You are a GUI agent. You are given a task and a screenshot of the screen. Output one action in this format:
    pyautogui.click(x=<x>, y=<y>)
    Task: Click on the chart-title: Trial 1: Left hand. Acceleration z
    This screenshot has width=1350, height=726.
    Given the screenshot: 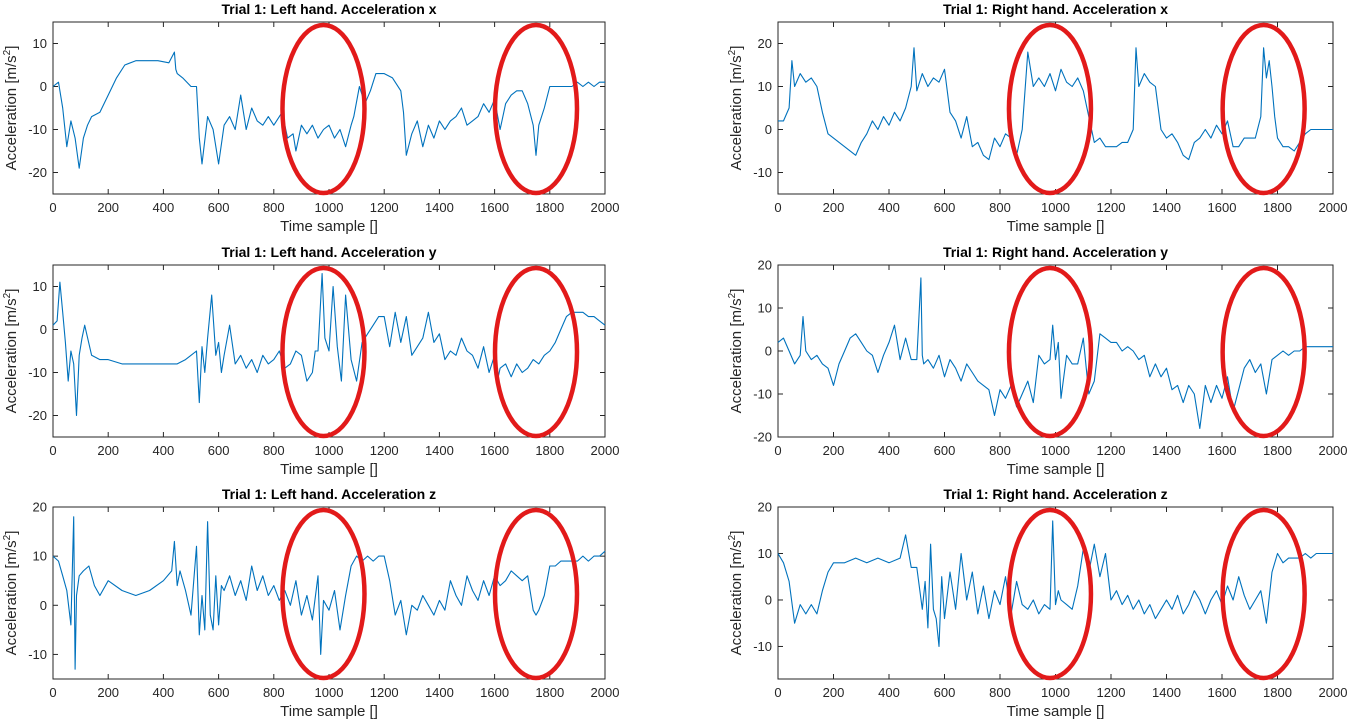 What is the action you would take?
    pyautogui.click(x=329, y=494)
    